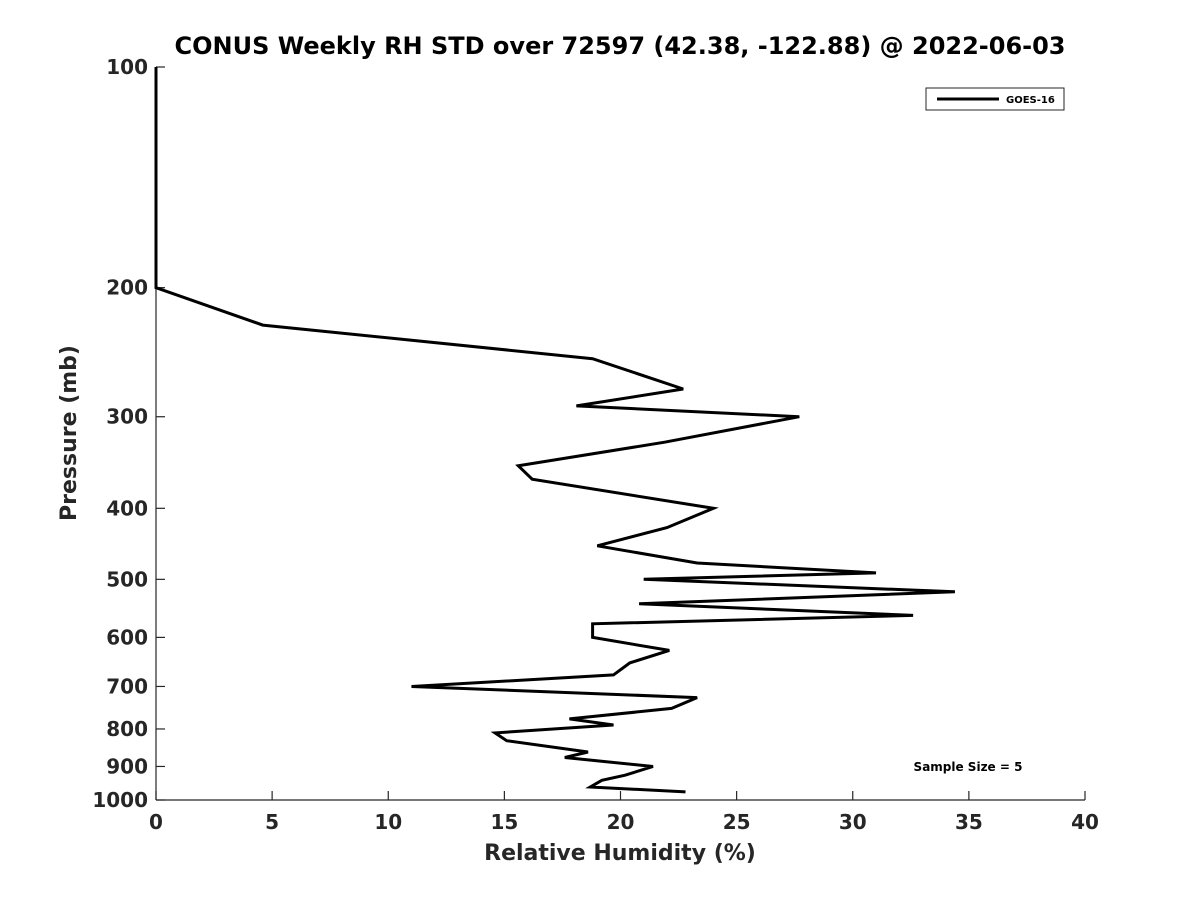 This screenshot has width=1200, height=900. What do you see at coordinates (69, 433) in the screenshot?
I see `y-axis-label: Pressure (mb)` at bounding box center [69, 433].